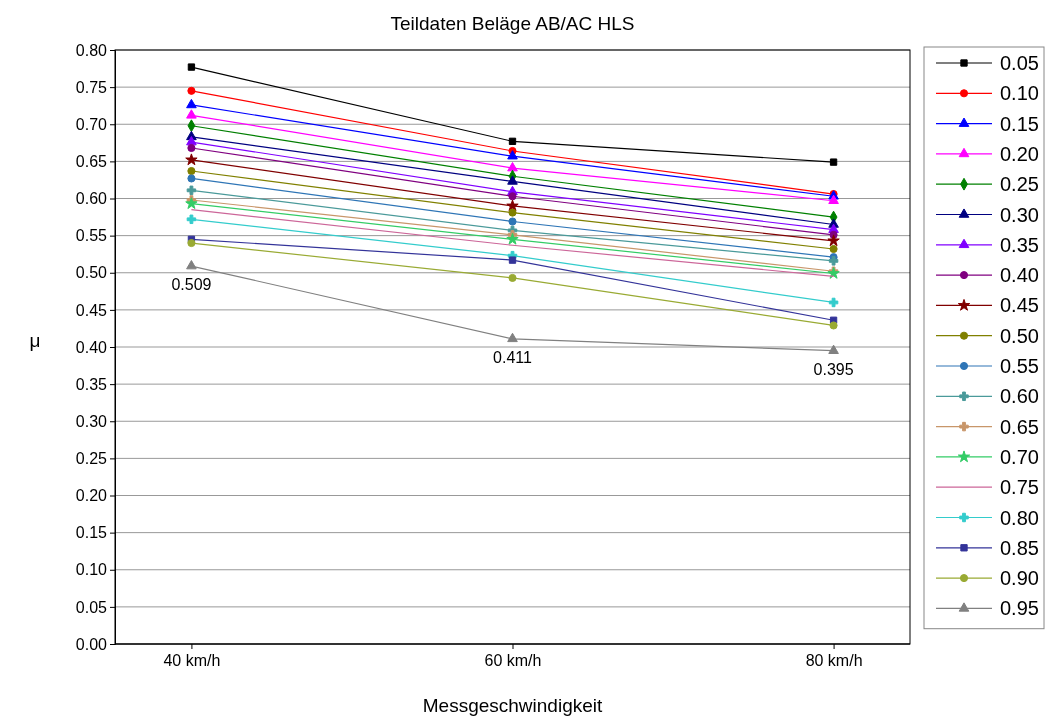  Describe the element at coordinates (513, 357) in the screenshot. I see `annotation: 0.411` at that location.